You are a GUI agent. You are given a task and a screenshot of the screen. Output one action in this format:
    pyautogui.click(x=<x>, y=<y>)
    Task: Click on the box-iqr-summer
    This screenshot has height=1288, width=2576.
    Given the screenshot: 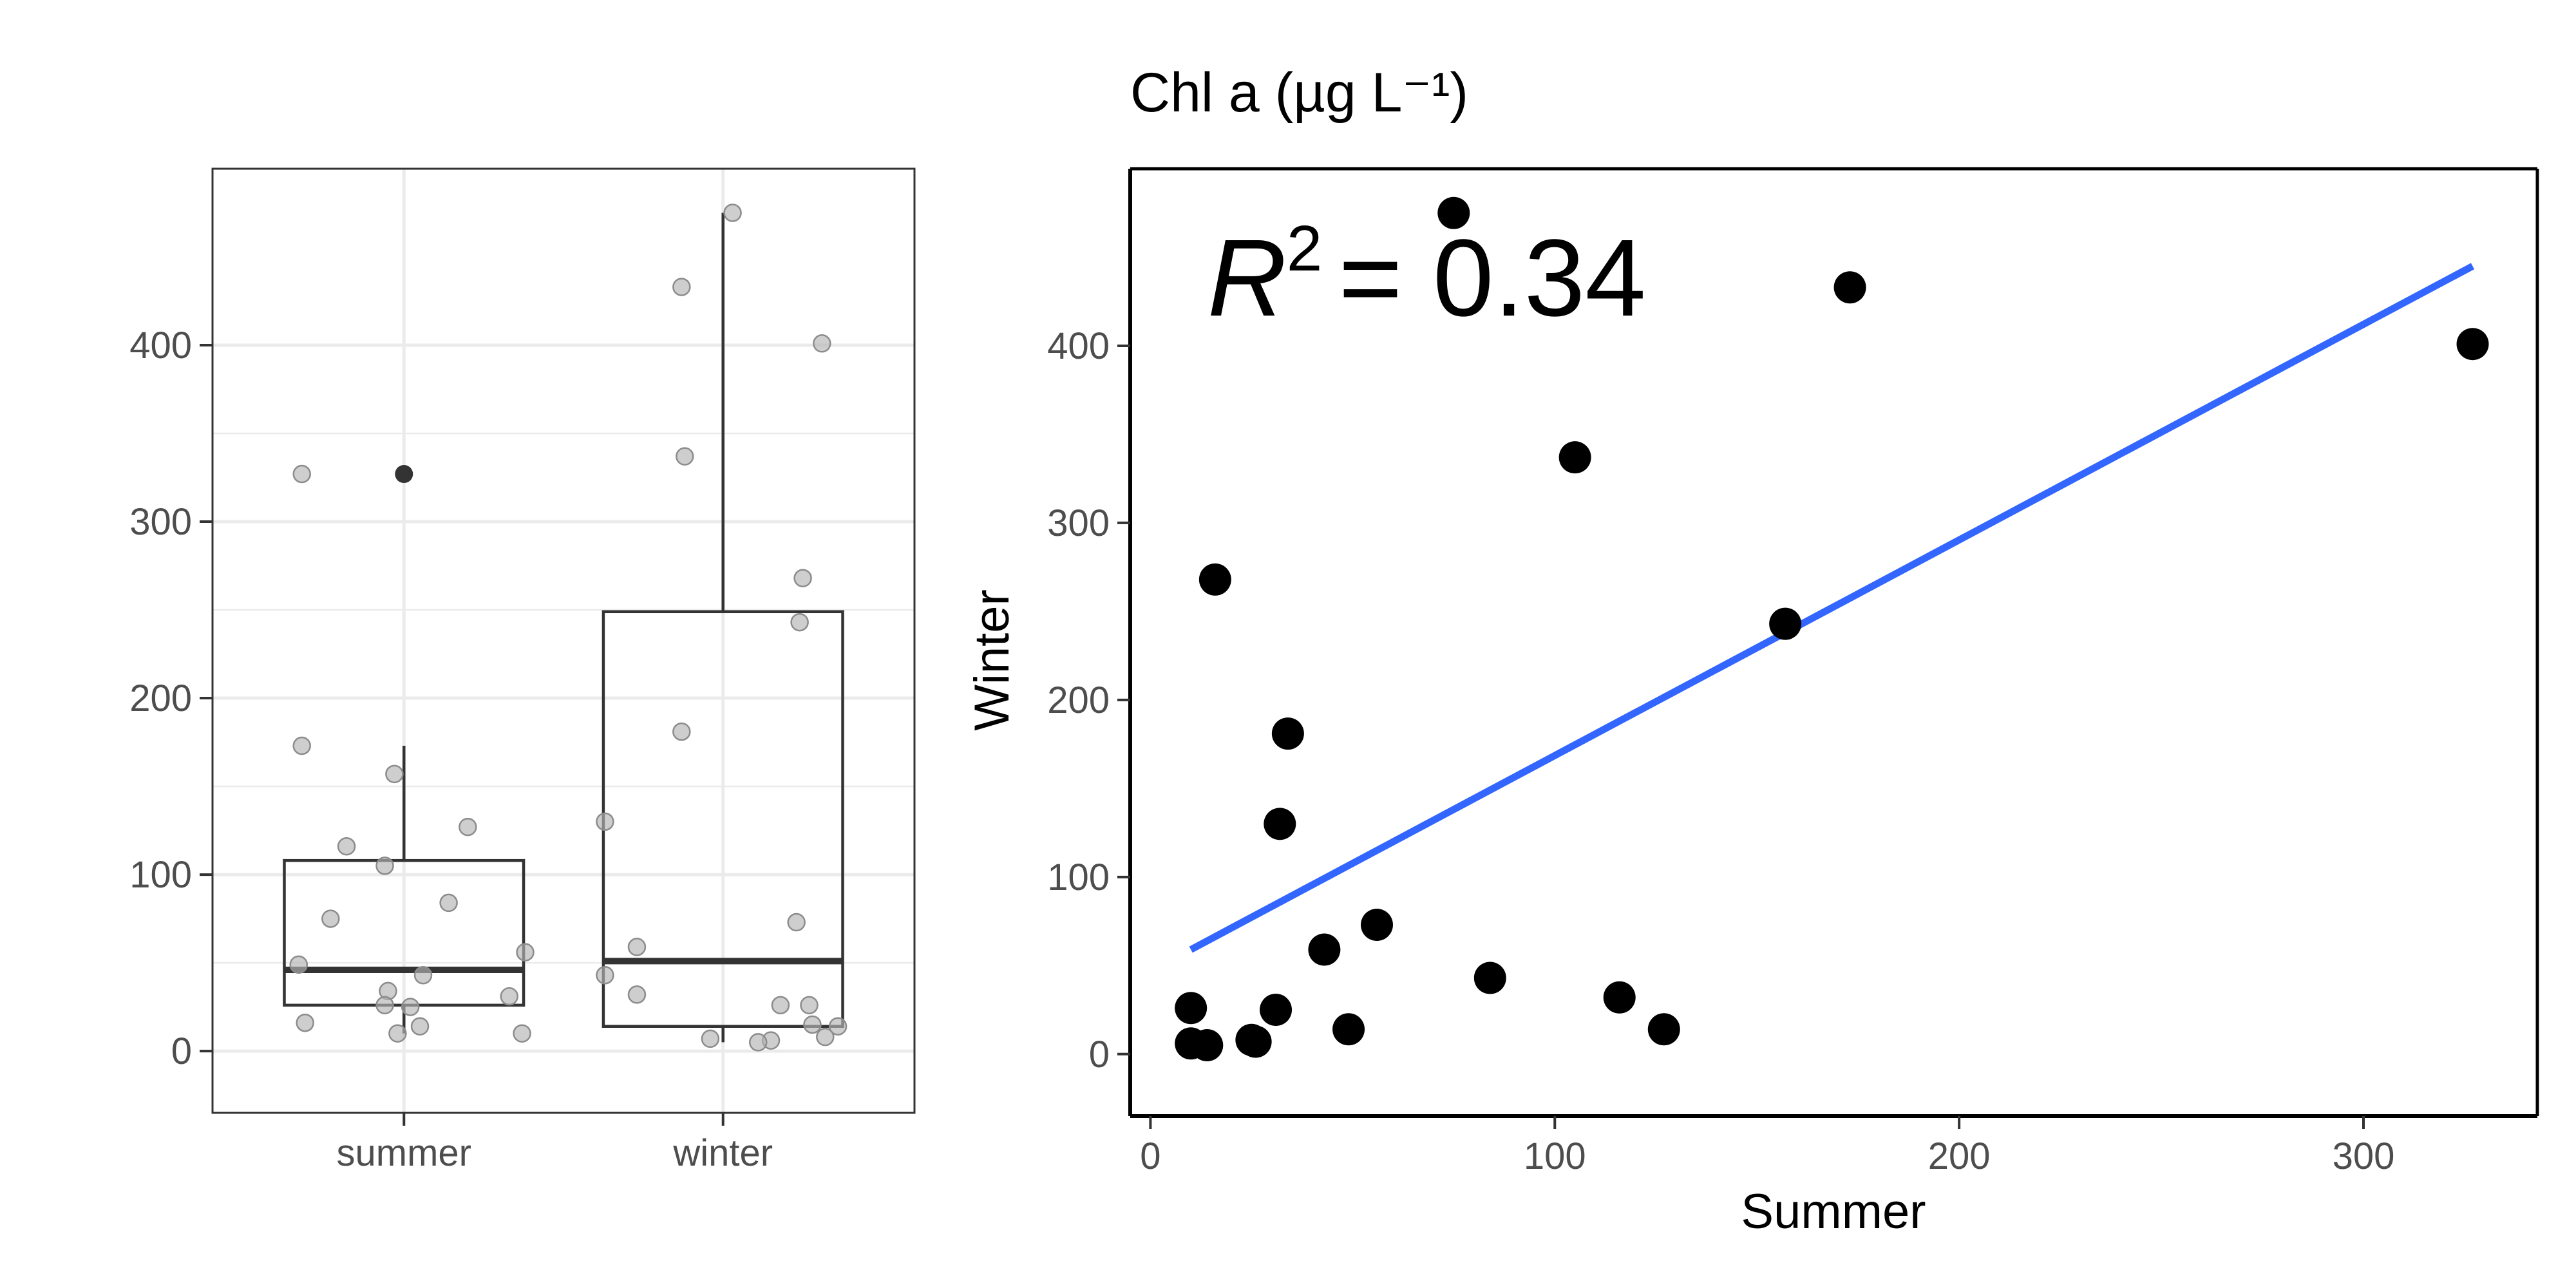 What is the action you would take?
    pyautogui.click(x=404, y=933)
    